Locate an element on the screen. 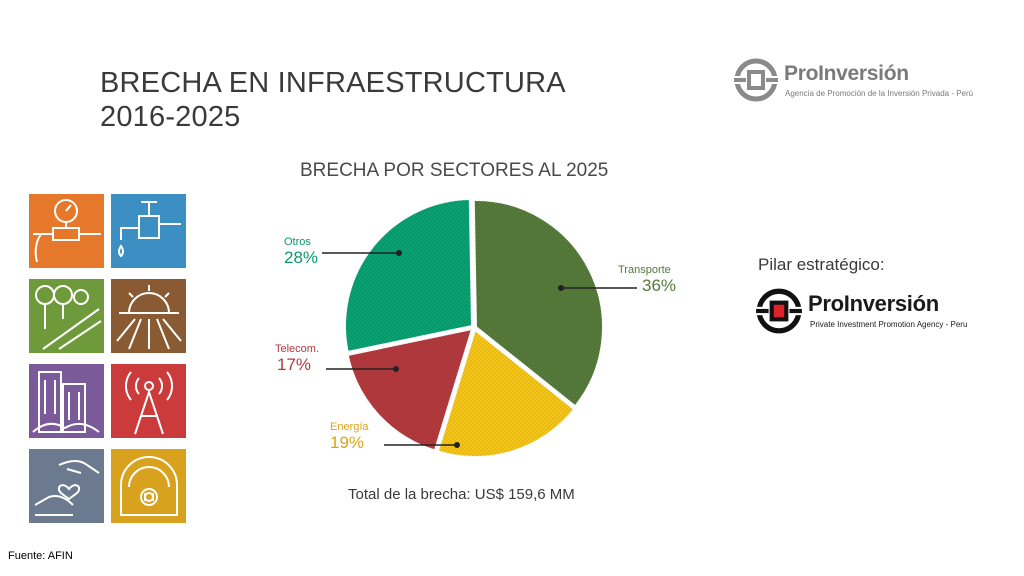  source-note: Fuente: AFIN is located at coordinates (40, 556).